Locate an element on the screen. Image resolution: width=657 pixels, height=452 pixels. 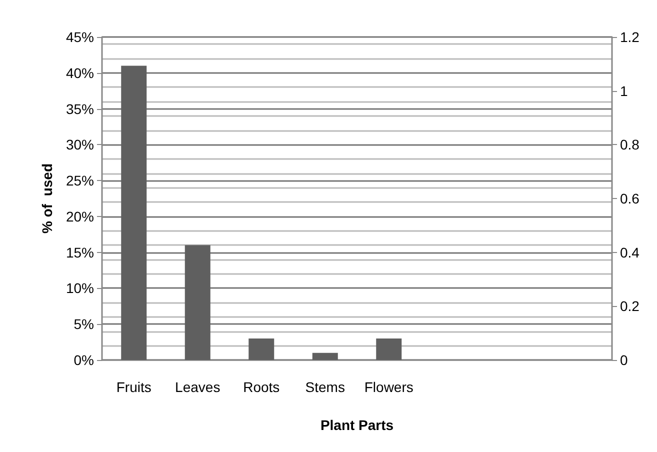
x-tick-label: Roots is located at coordinates (261, 387).